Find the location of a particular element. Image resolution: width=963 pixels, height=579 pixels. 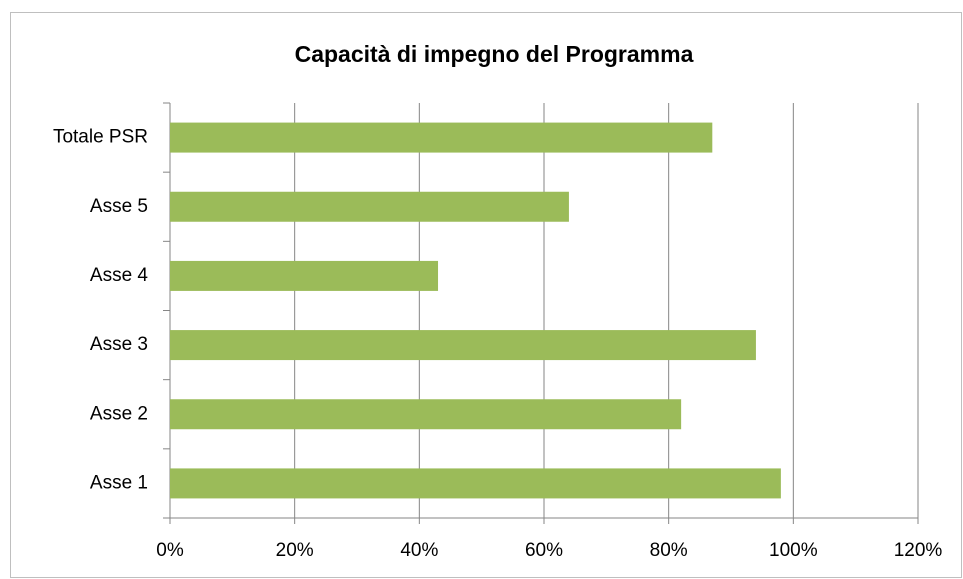

x-tick-label: 0% is located at coordinates (170, 550).